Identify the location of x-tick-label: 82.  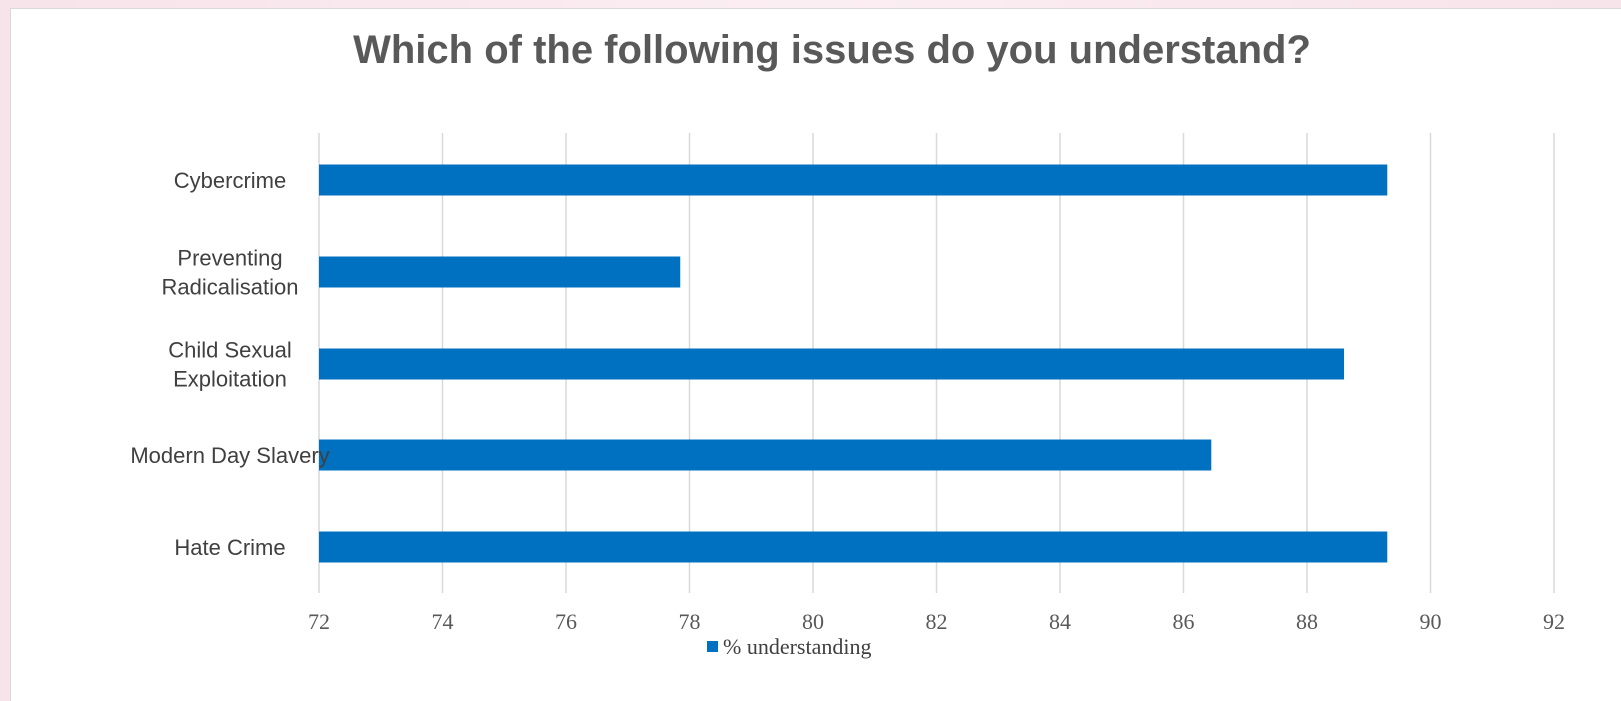
(937, 621).